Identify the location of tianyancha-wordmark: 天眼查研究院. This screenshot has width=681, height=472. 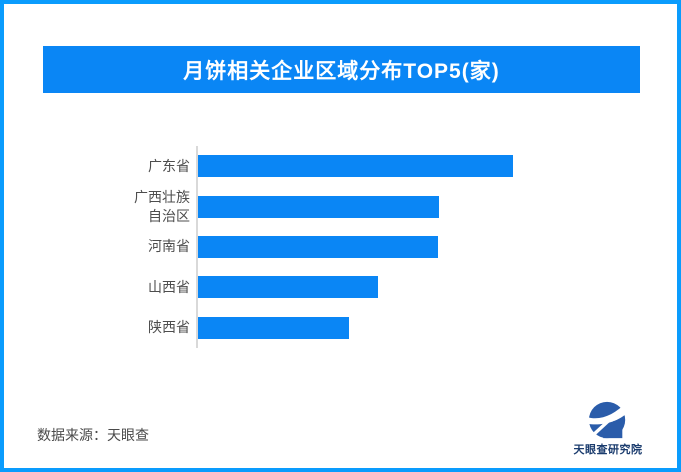
(608, 450).